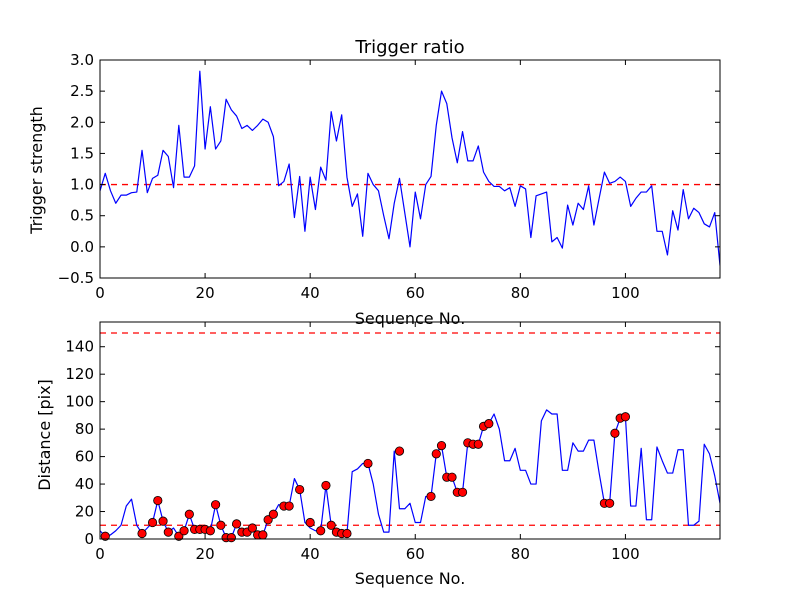 The image size is (800, 604). Describe the element at coordinates (625, 293) in the screenshot. I see `top-x-tick-label: 100` at that location.